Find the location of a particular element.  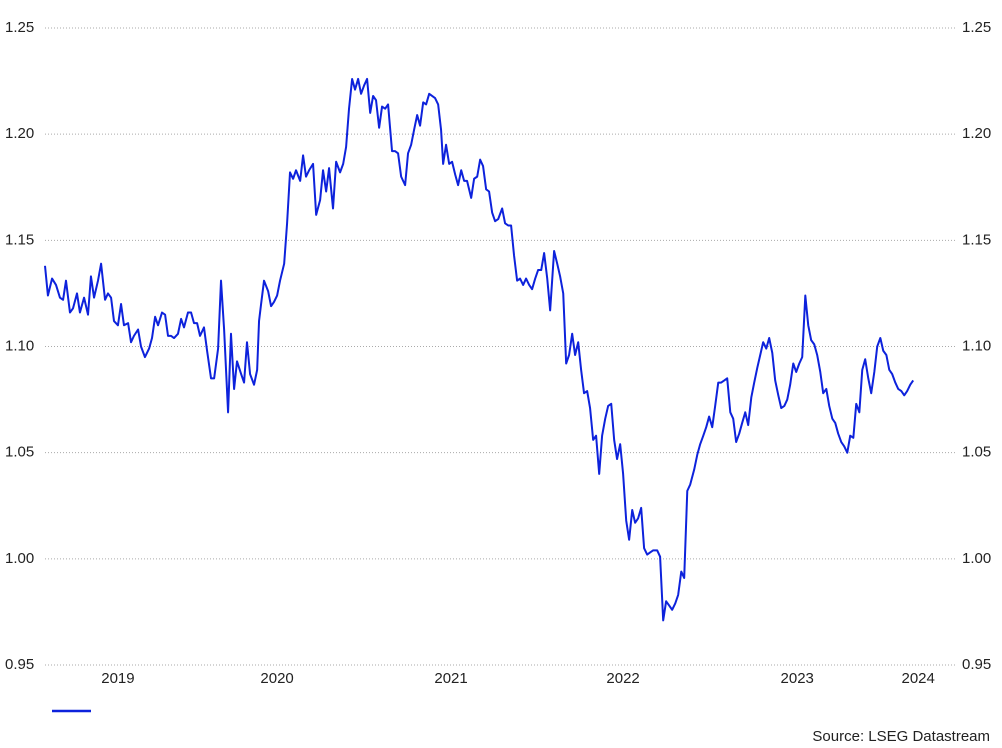

x-tick-label: 2022 is located at coordinates (622, 678).